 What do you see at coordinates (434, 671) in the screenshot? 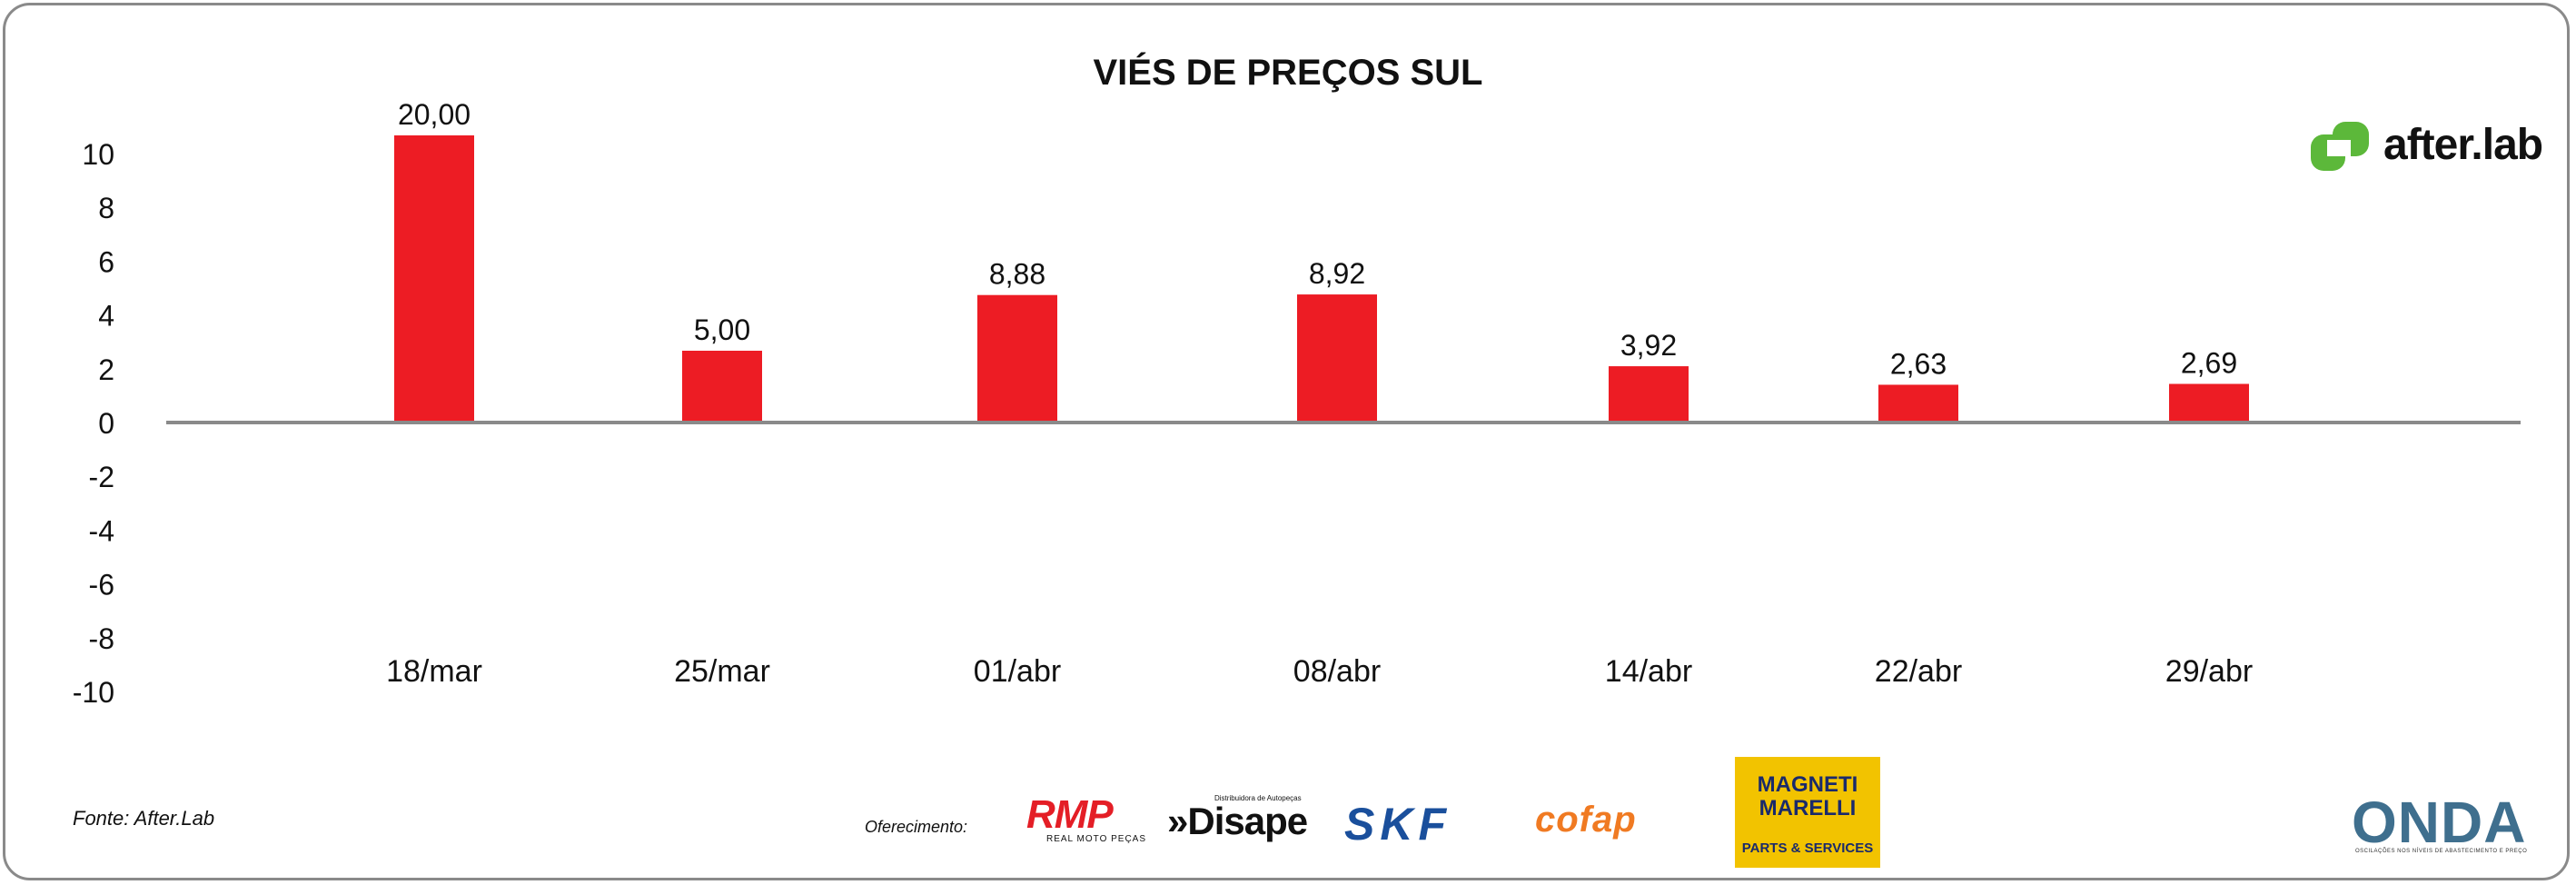
I see `x-tick-label: 18/mar` at bounding box center [434, 671].